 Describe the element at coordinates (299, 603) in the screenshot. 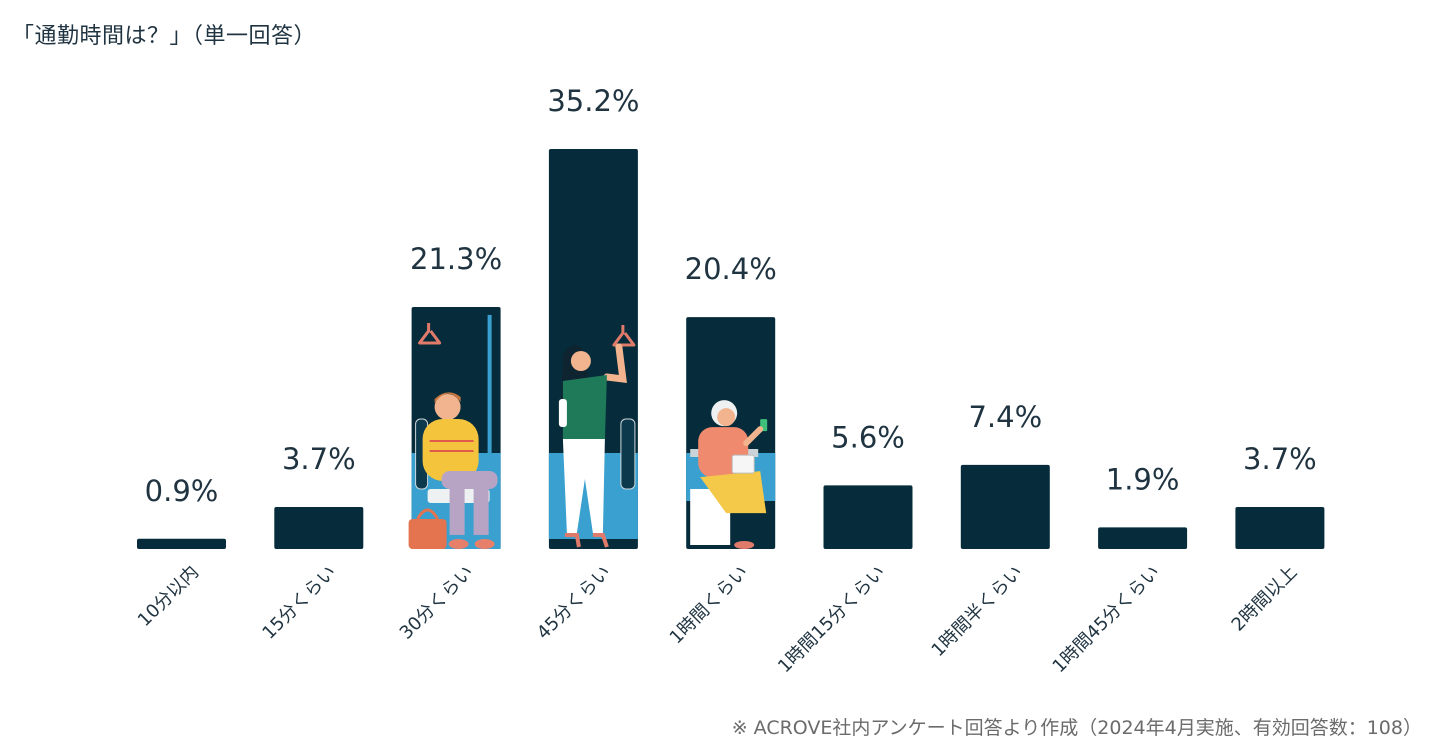

I see `category-label: 15分くらい` at that location.